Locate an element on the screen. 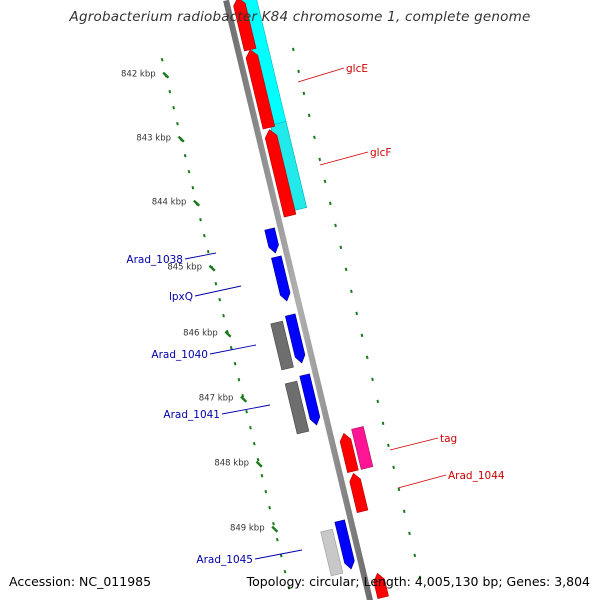  ruler-tick-label: 849 kbp is located at coordinates (247, 529).